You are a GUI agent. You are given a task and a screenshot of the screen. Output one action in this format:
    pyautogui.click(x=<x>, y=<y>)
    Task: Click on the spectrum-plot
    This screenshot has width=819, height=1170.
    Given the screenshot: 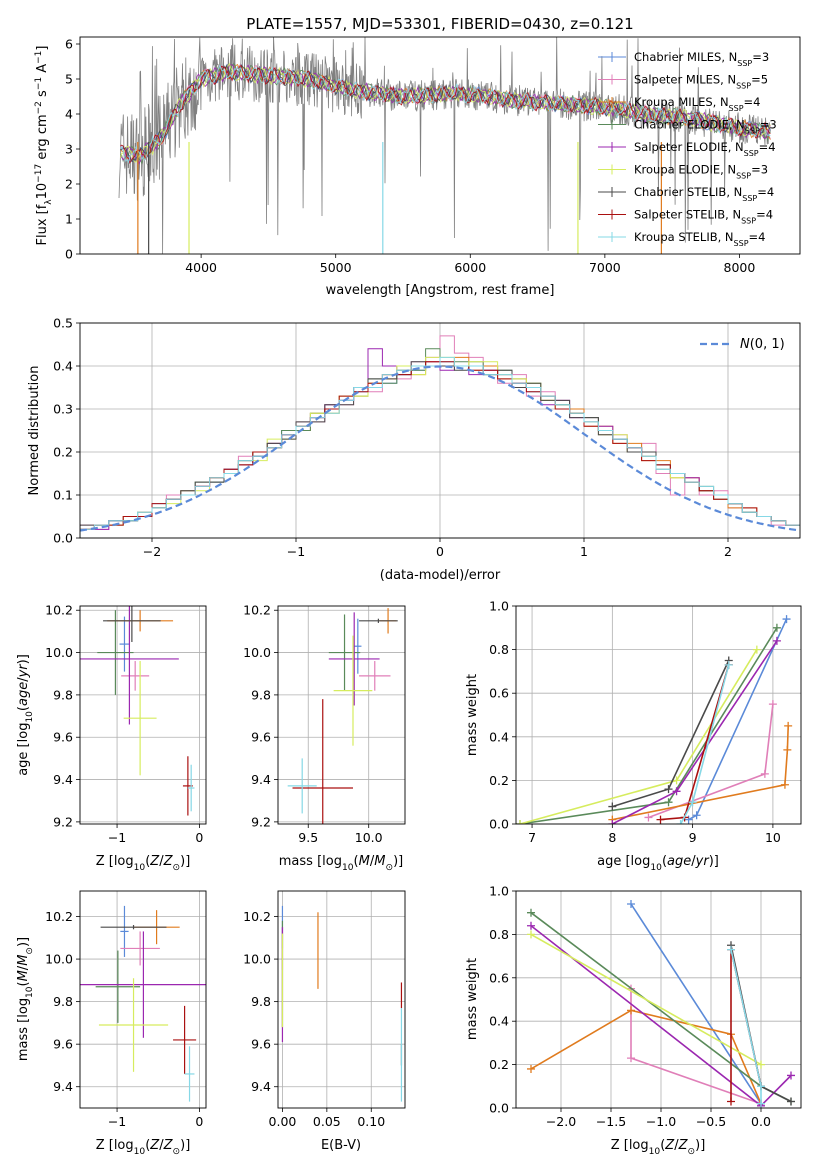 What is the action you would take?
    pyautogui.click(x=444, y=145)
    